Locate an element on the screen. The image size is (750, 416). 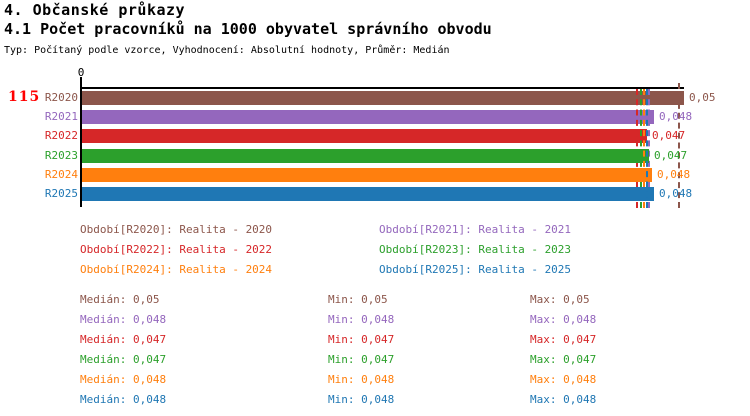
min-text-R2022: Min: 0,047 is located at coordinates (361, 339).